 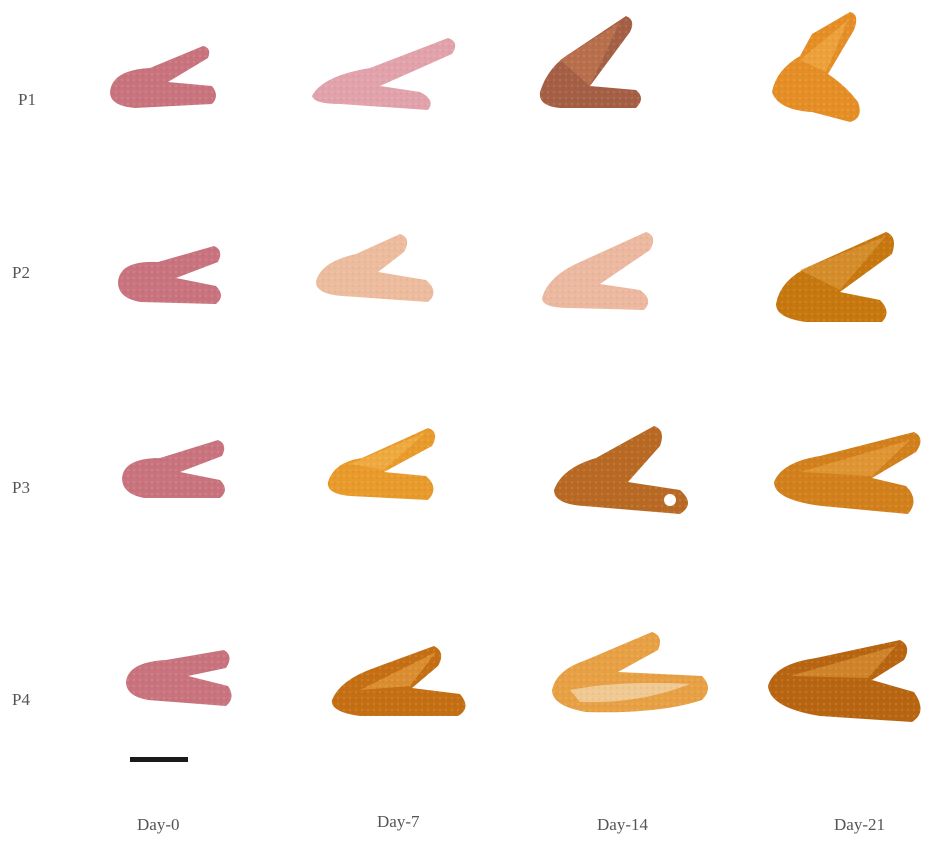 What do you see at coordinates (844, 681) in the screenshot?
I see `sample-p4-day21` at bounding box center [844, 681].